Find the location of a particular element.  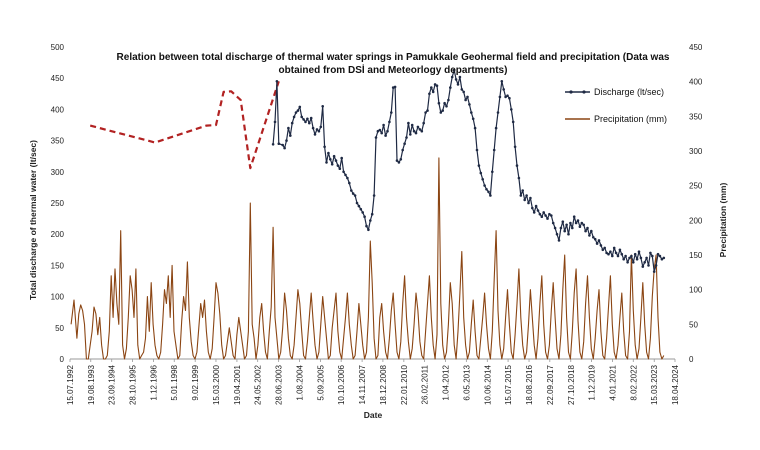

y-right-tick-label: 350 is located at coordinates (696, 116).